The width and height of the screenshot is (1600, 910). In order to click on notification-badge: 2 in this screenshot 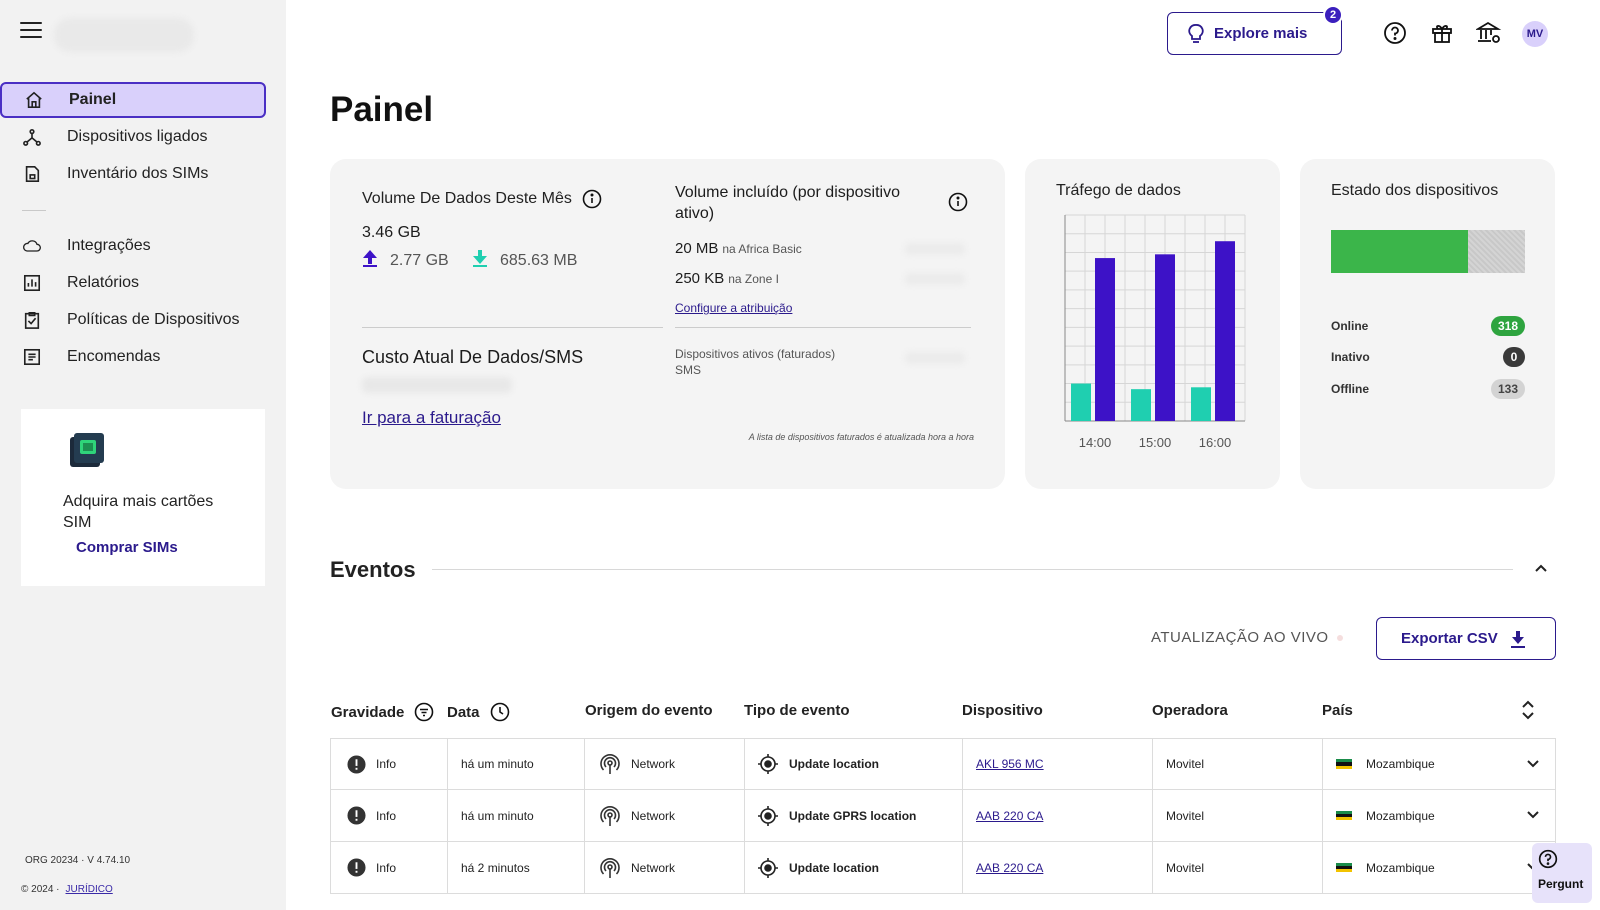, I will do `click(1333, 15)`.